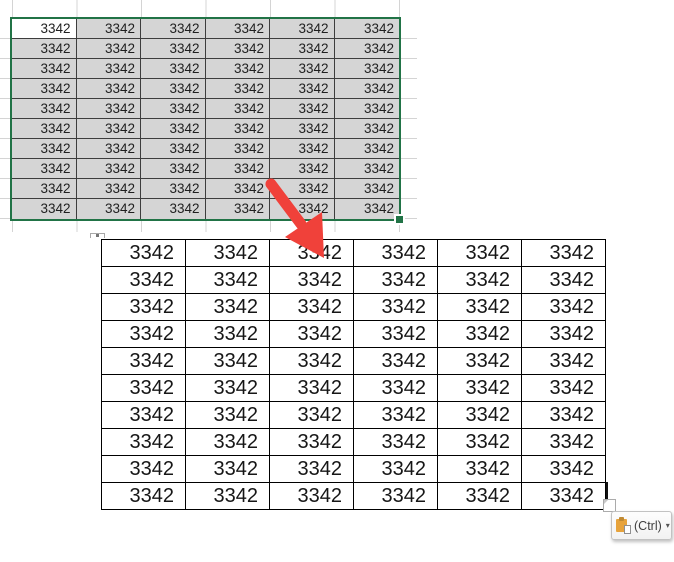 This screenshot has height=562, width=674. Describe the element at coordinates (667, 525) in the screenshot. I see `dropdown-arrow-icon: ▾` at that location.